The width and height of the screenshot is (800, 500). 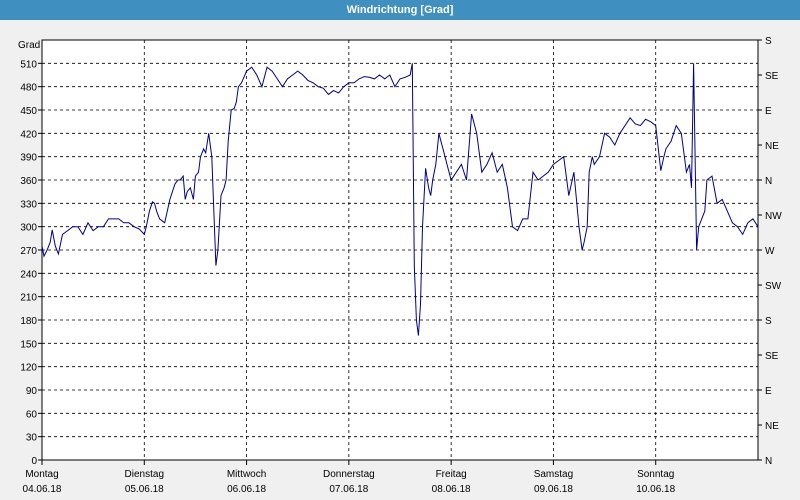 What do you see at coordinates (451, 489) in the screenshot?
I see `x-tick-label-date: 08.06.18` at bounding box center [451, 489].